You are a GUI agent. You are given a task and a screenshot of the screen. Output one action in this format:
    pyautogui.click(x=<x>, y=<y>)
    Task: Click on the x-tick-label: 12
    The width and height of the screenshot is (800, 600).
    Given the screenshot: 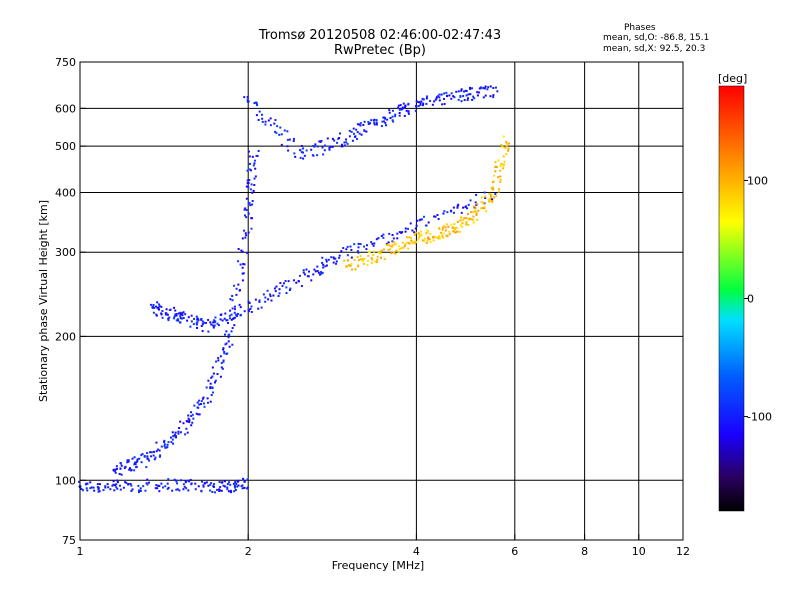 What is the action you would take?
    pyautogui.click(x=683, y=551)
    